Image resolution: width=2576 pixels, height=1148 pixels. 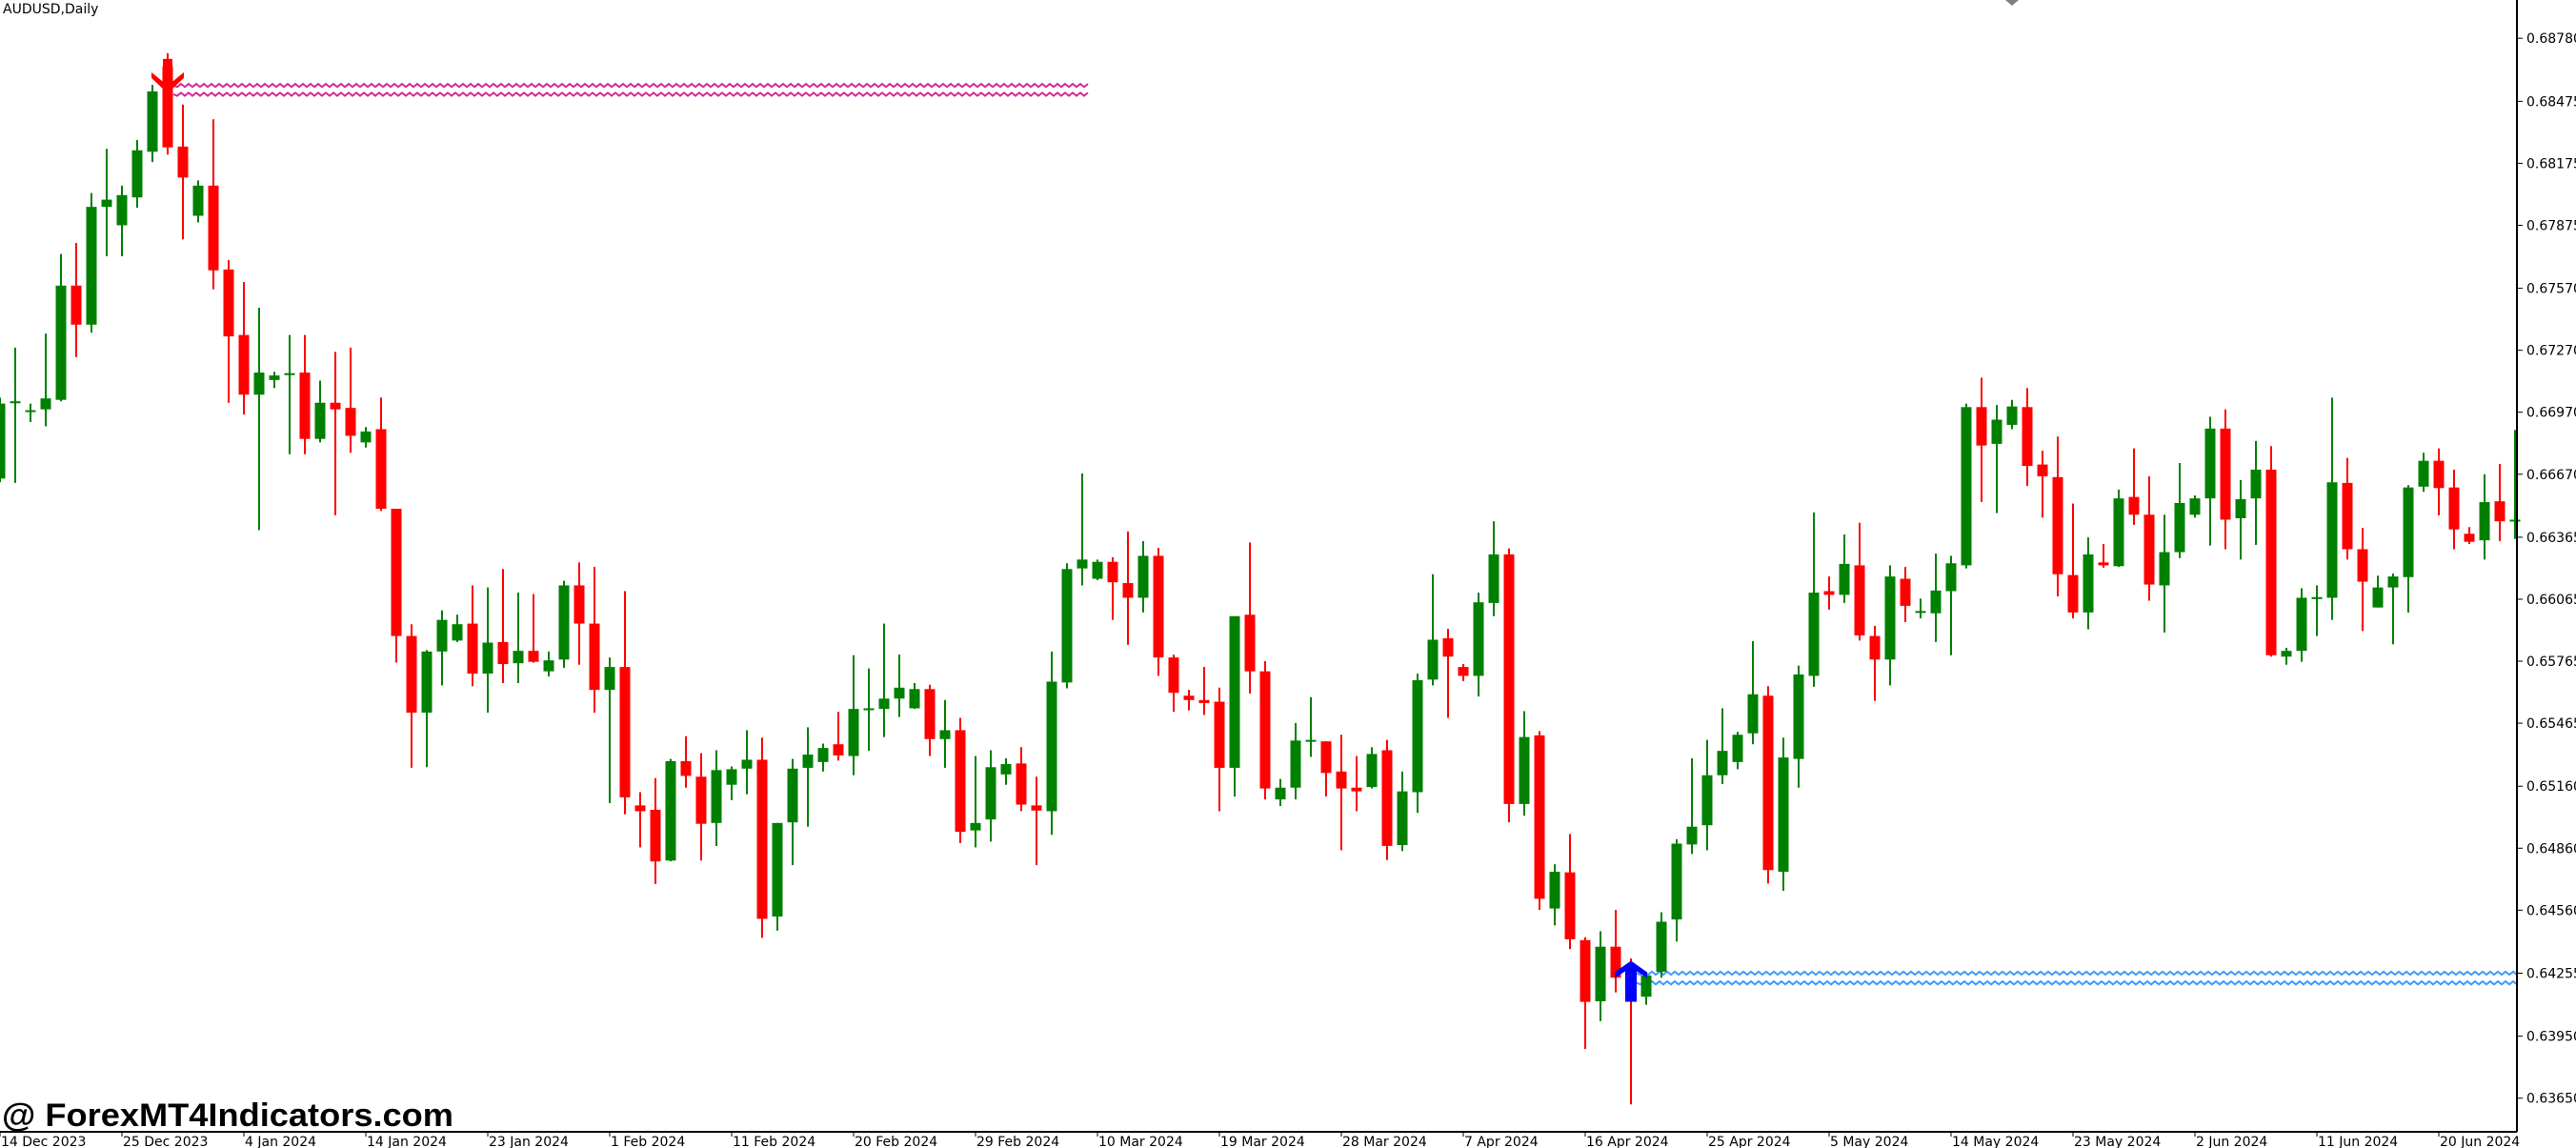 What do you see at coordinates (2551, 1099) in the screenshot?
I see `price-tick-label: 0.63650` at bounding box center [2551, 1099].